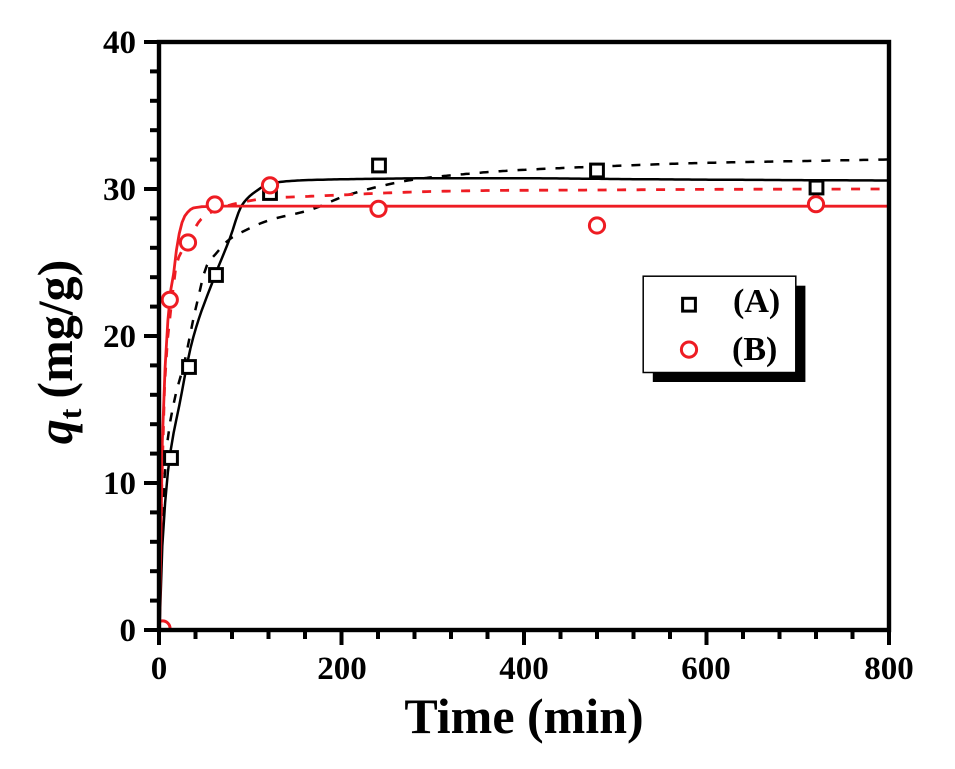  I want to click on svg-text: 200, so click(342, 669).